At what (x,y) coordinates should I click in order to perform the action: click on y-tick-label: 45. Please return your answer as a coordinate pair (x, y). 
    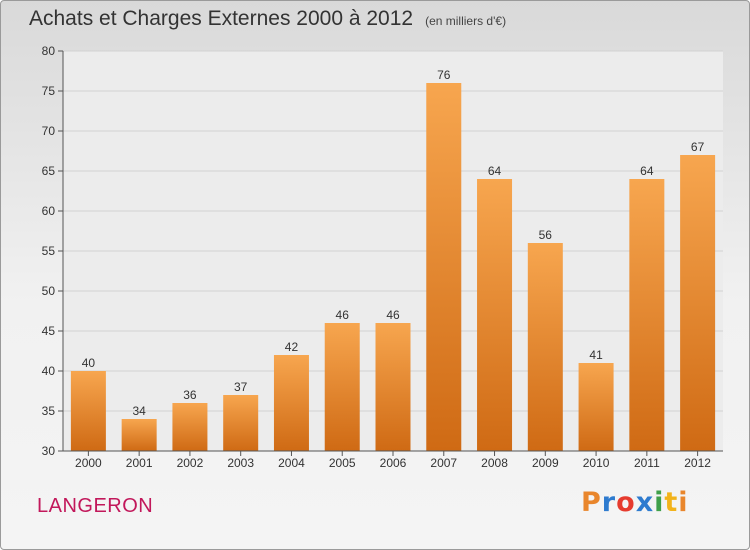
    Looking at the image, I should click on (49, 331).